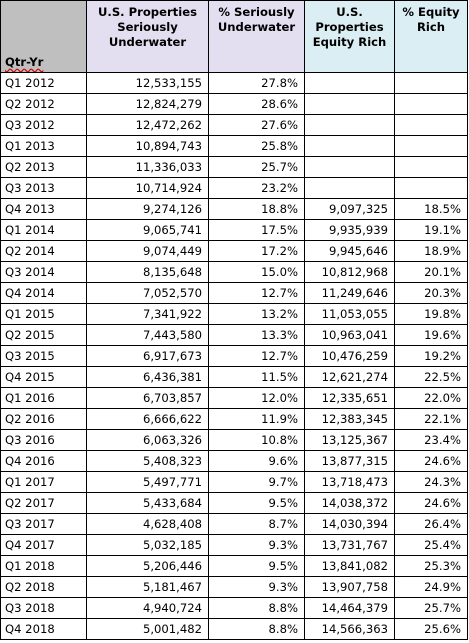 The width and height of the screenshot is (469, 643). What do you see at coordinates (234, 398) in the screenshot?
I see `table-row: Q1 2016 6,703,857 12.0% 12,335,651 22.0%` at bounding box center [234, 398].